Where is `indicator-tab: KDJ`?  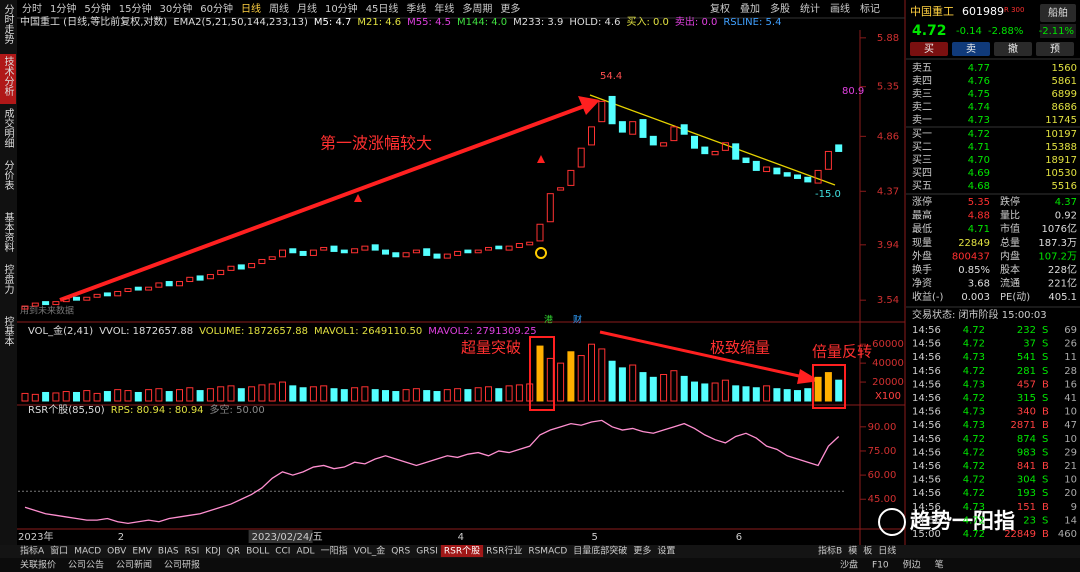 indicator-tab: KDJ is located at coordinates (213, 552).